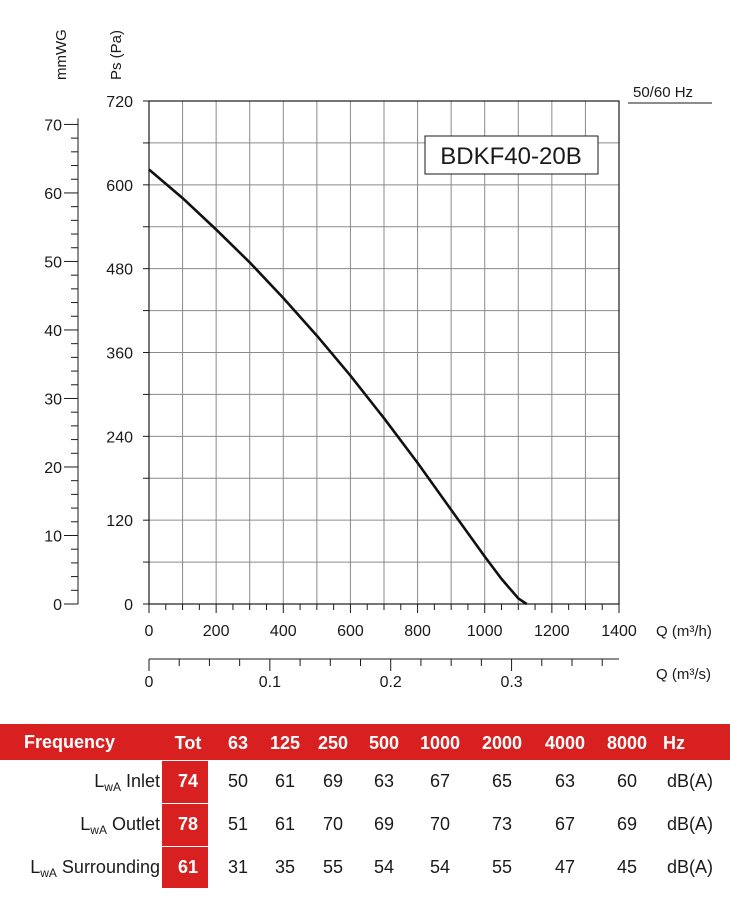 The height and width of the screenshot is (897, 730). I want to click on header-cell: 1000, so click(440, 743).